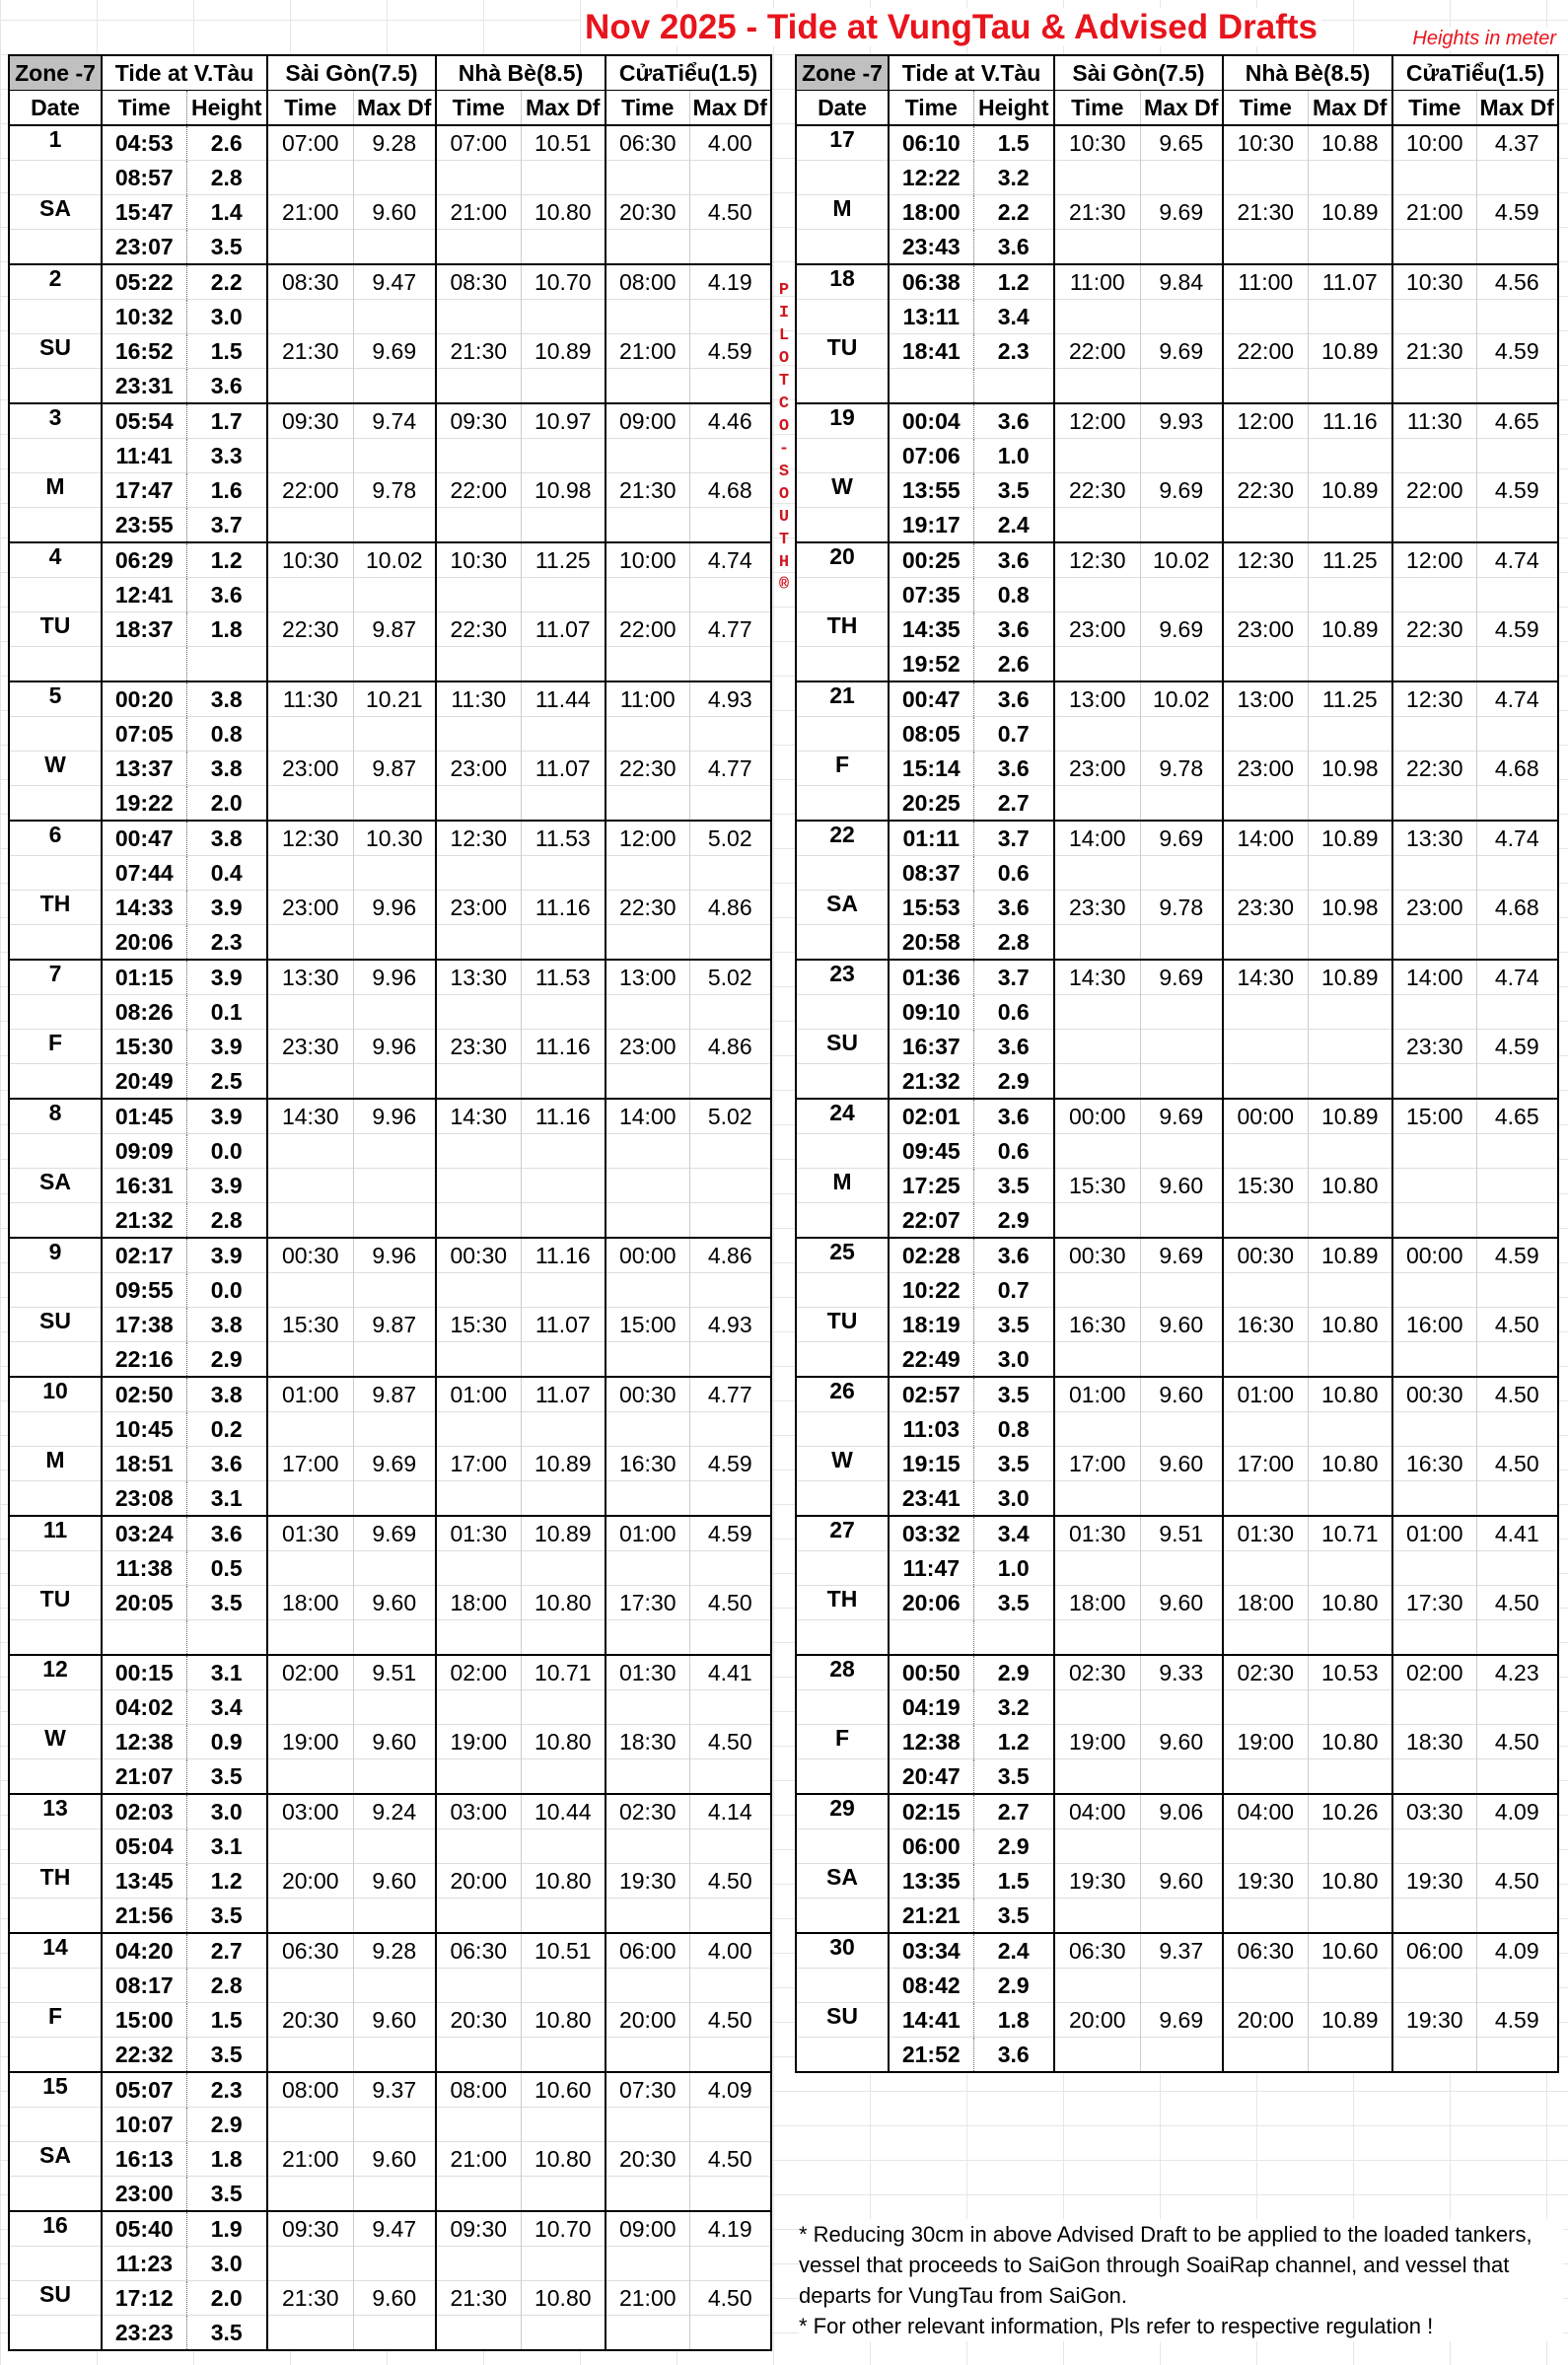 Image resolution: width=1568 pixels, height=2365 pixels. What do you see at coordinates (1013, 873) in the screenshot?
I see `tide-height: 0.6` at bounding box center [1013, 873].